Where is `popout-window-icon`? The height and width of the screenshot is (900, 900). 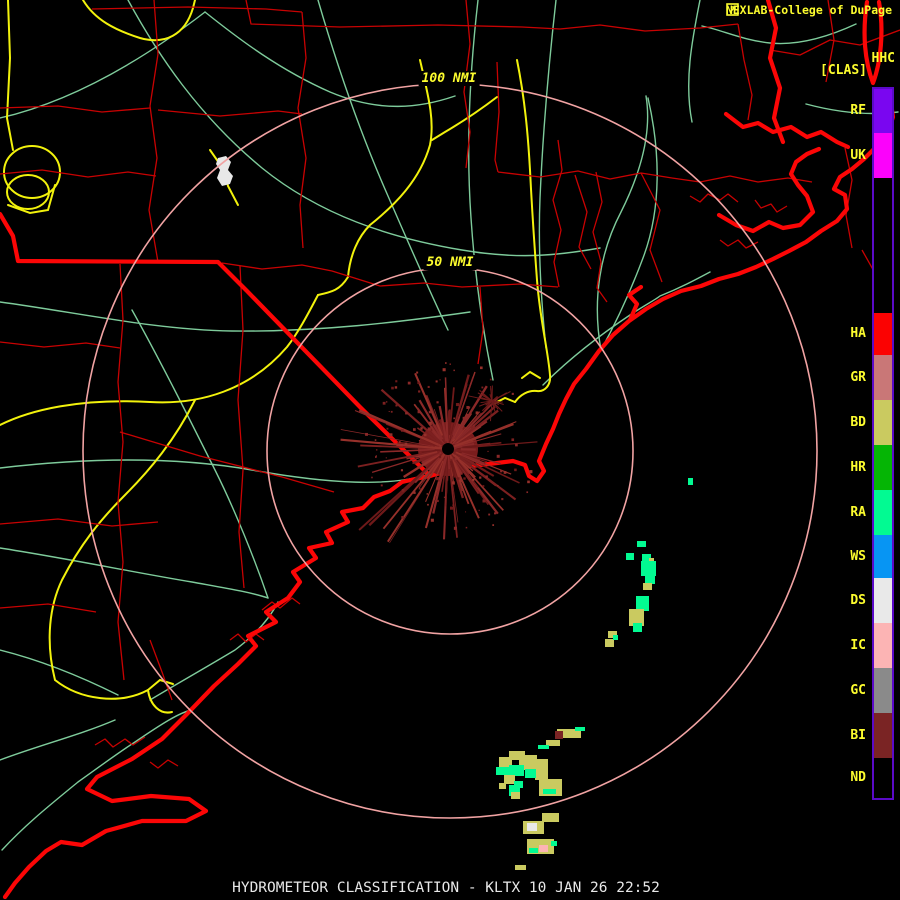 popout-window-icon is located at coordinates (732, 9).